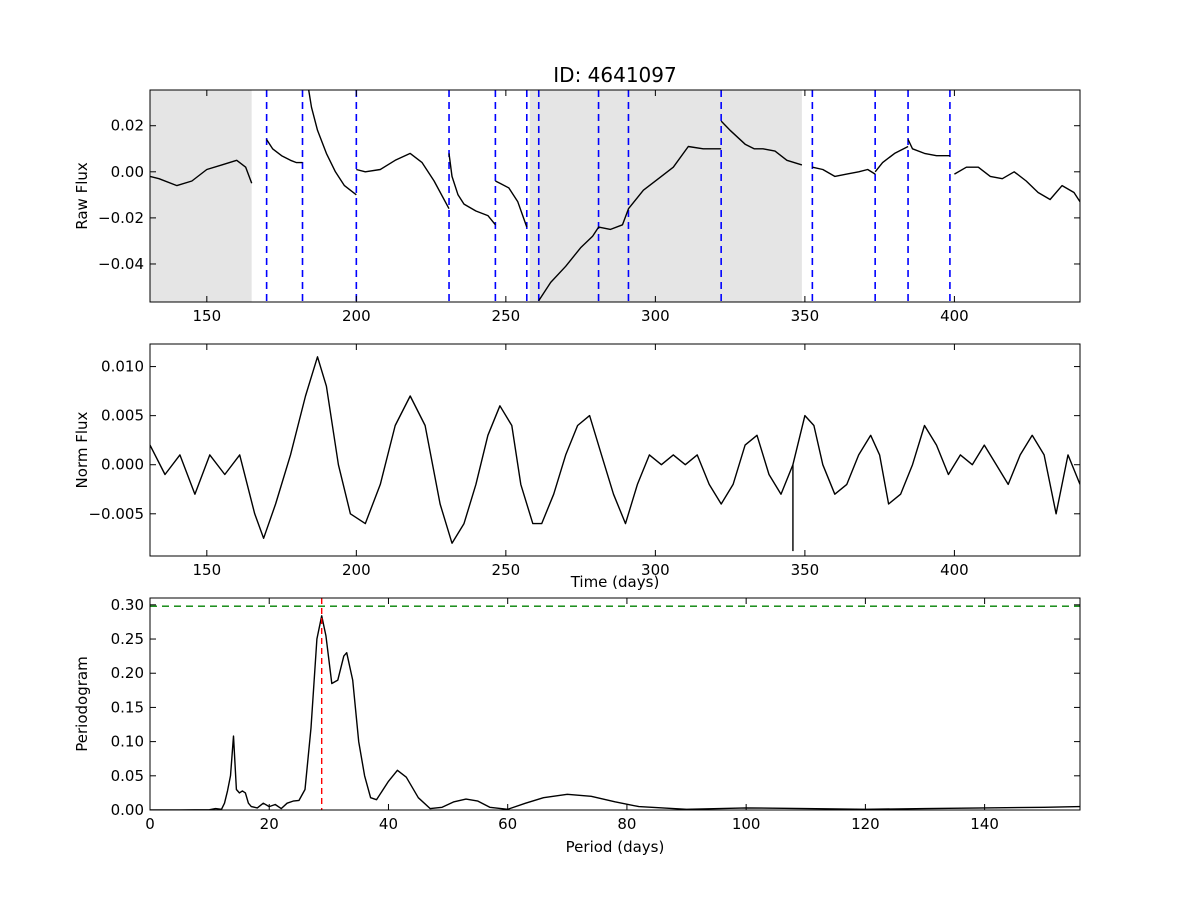 The height and width of the screenshot is (900, 1200). I want to click on y-tick-label: 0.10, so click(127, 742).